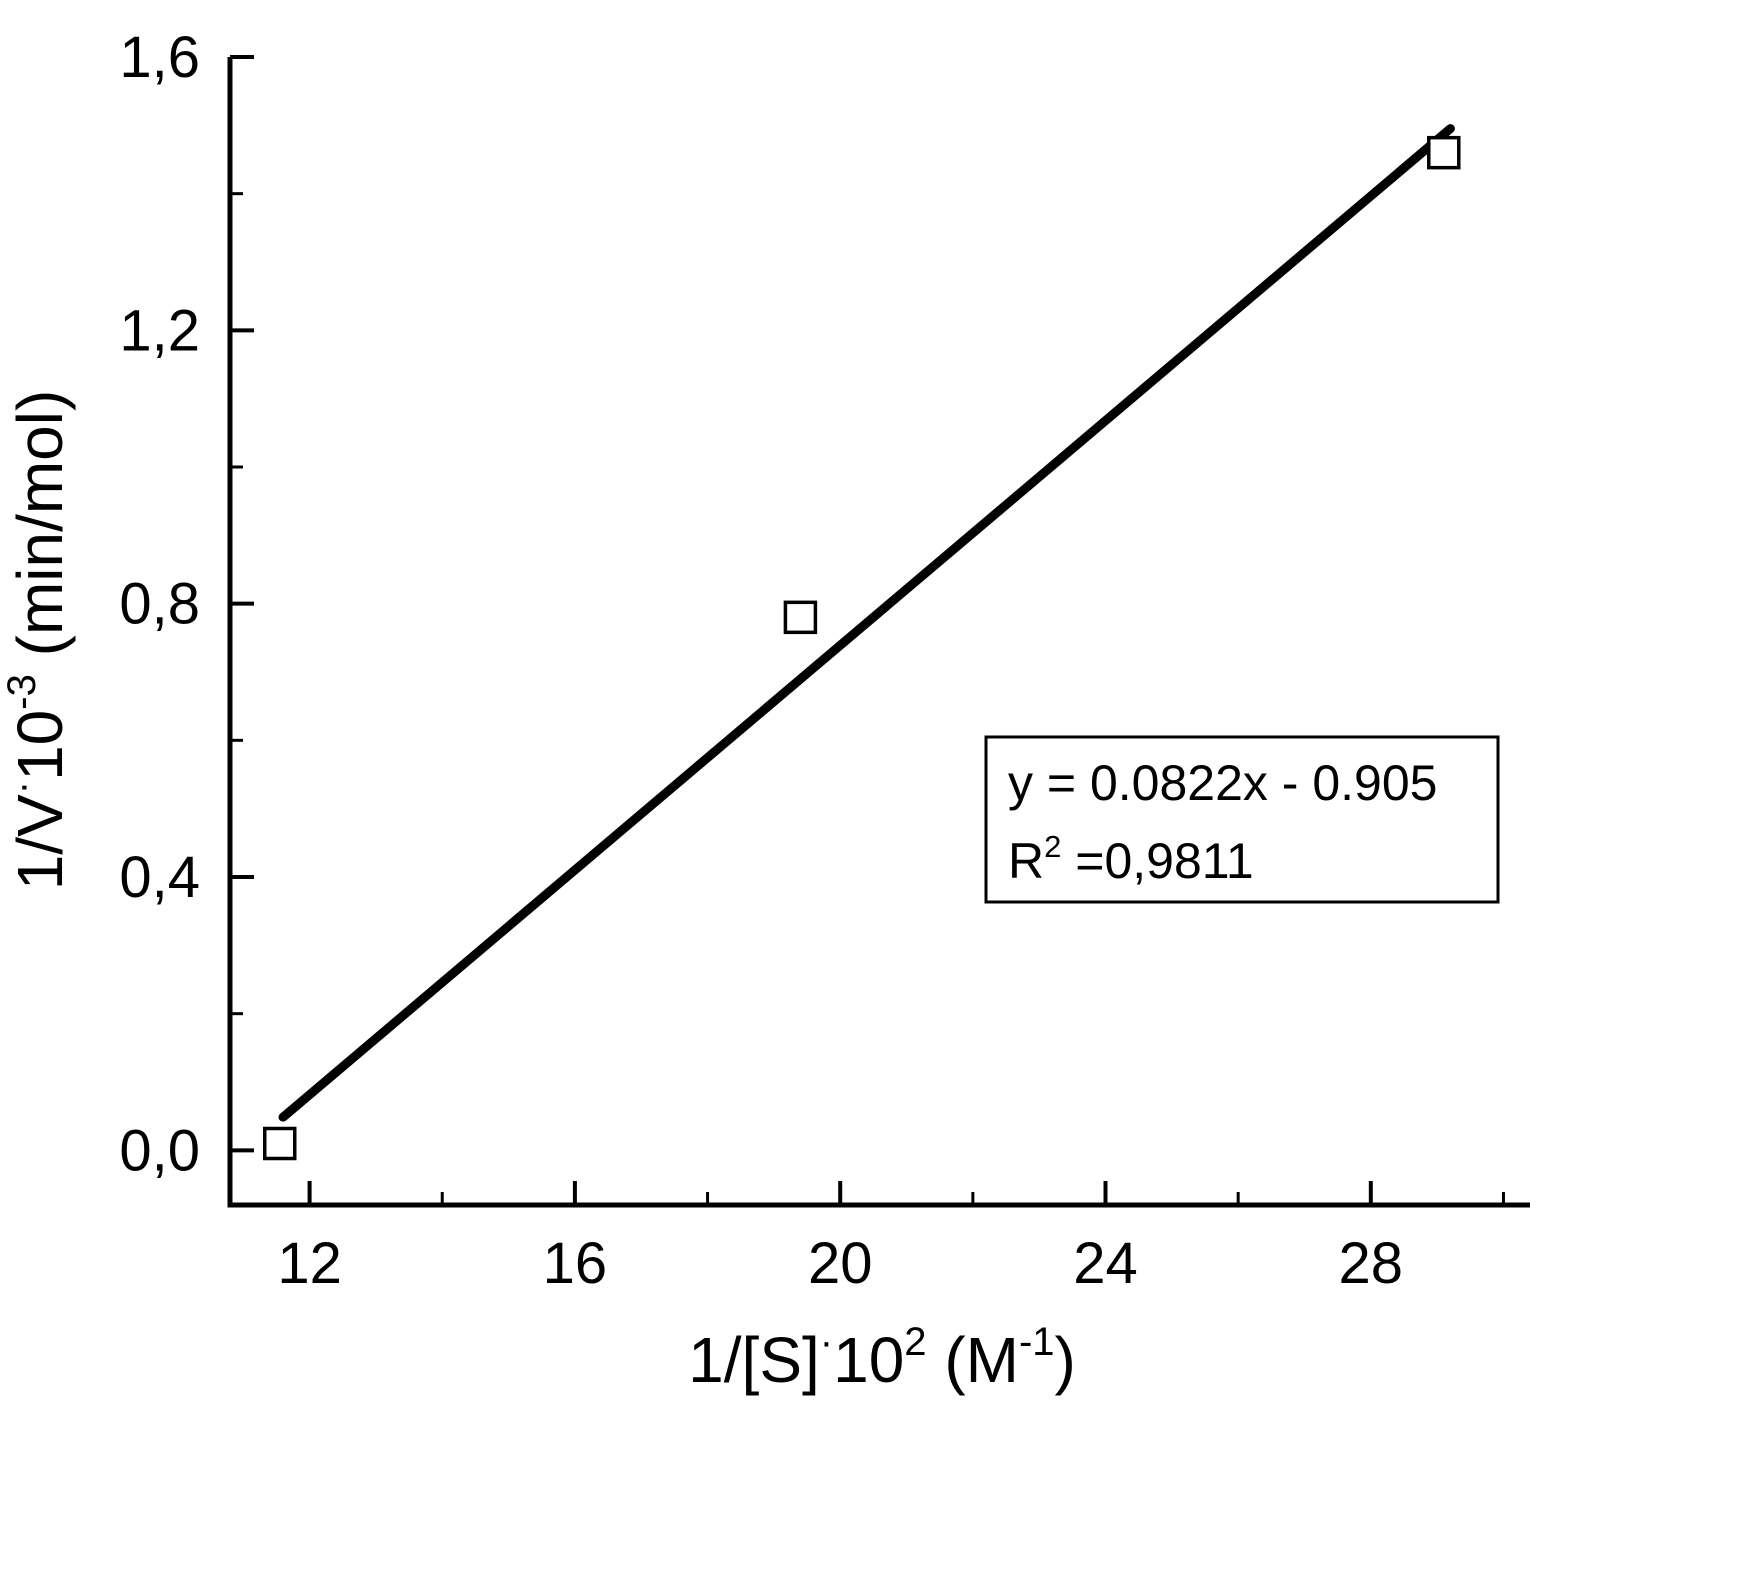  Describe the element at coordinates (159, 604) in the screenshot. I see `y-tick-label: 0,8` at that location.